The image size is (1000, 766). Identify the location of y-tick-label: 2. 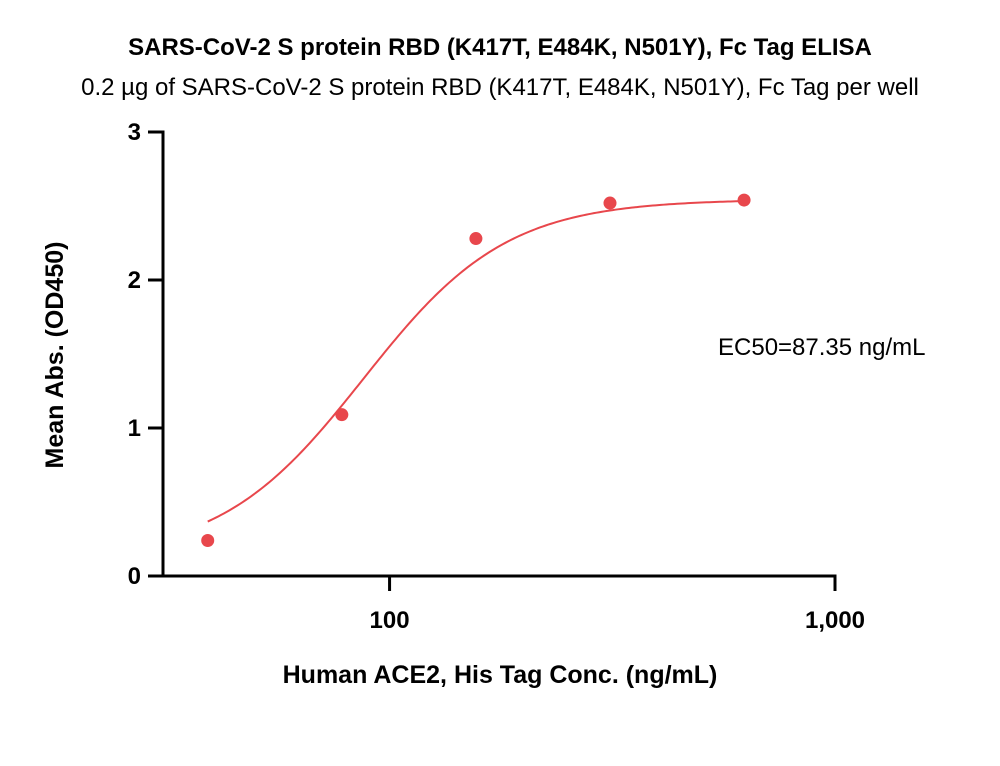
(134, 280).